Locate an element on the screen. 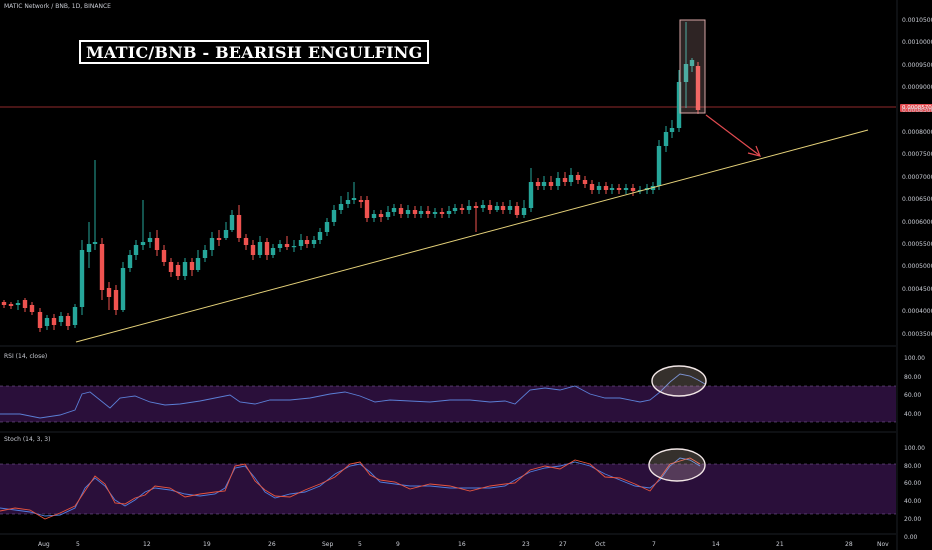 This screenshot has width=932, height=550. current-price-tag: 0.0008570 is located at coordinates (916, 108).